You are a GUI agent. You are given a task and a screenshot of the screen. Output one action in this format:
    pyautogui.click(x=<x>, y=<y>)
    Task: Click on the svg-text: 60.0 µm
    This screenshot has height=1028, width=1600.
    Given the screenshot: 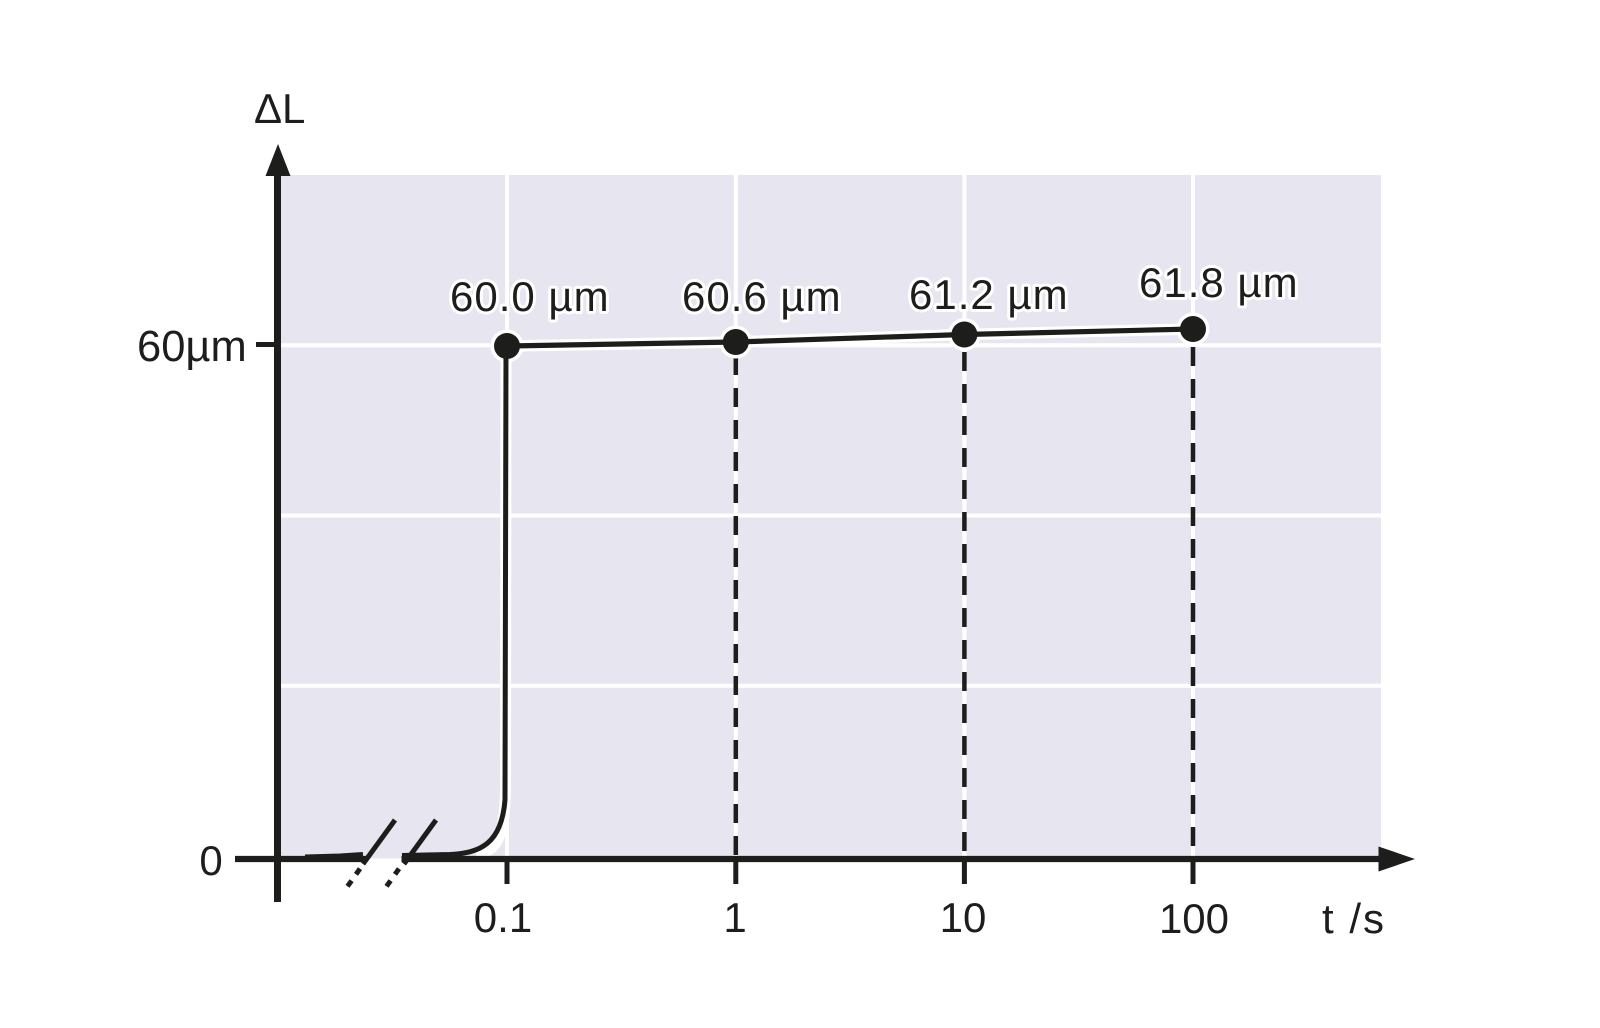 What is the action you would take?
    pyautogui.click(x=530, y=296)
    